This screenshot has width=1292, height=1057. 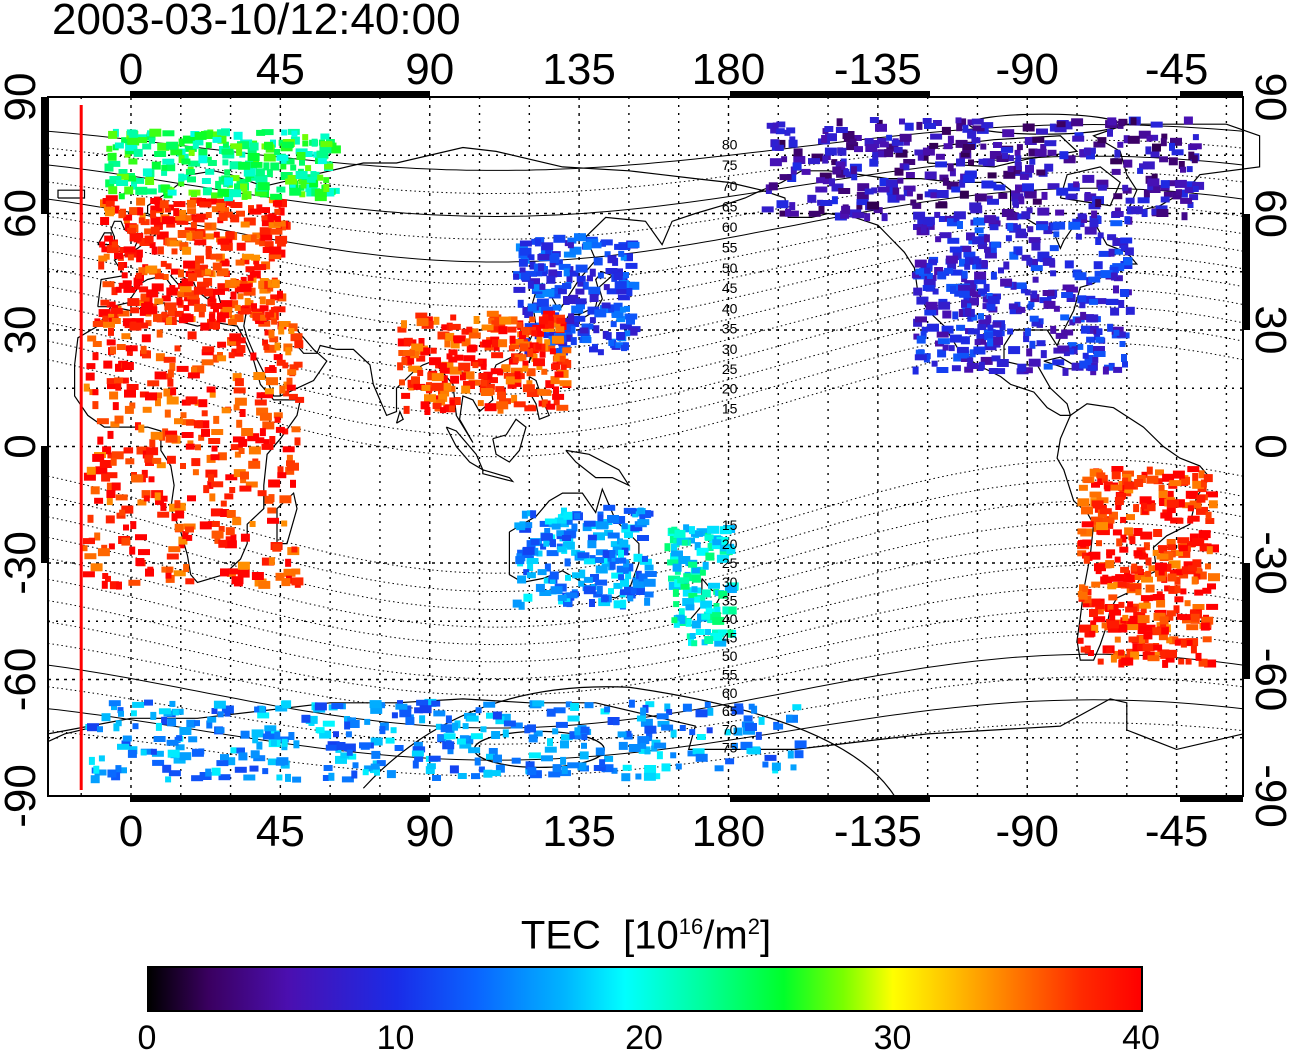 I want to click on mlat-label: 20, so click(x=730, y=544).